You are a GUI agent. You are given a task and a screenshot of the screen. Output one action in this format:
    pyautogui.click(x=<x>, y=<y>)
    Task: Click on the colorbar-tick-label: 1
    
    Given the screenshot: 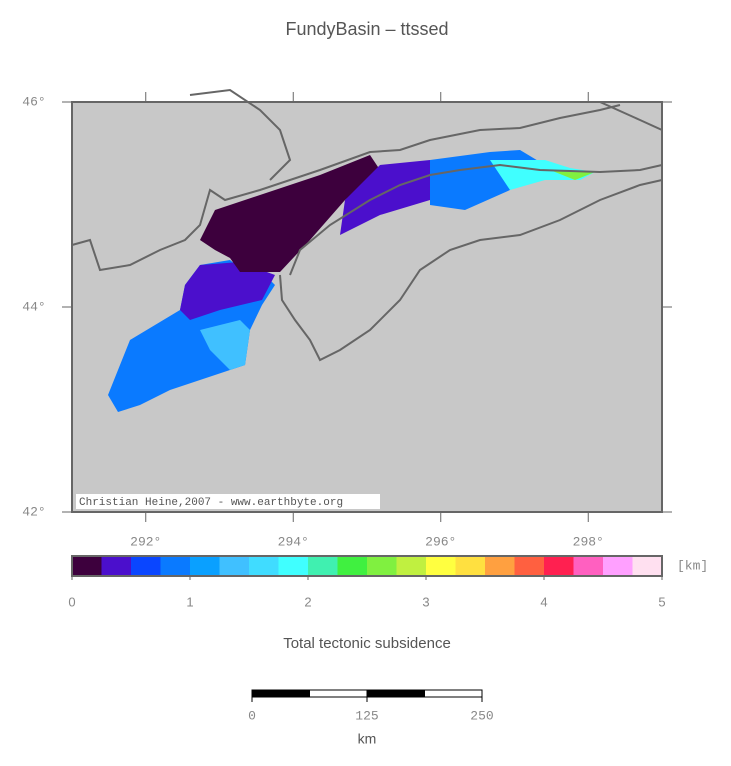 What is the action you would take?
    pyautogui.click(x=189, y=601)
    